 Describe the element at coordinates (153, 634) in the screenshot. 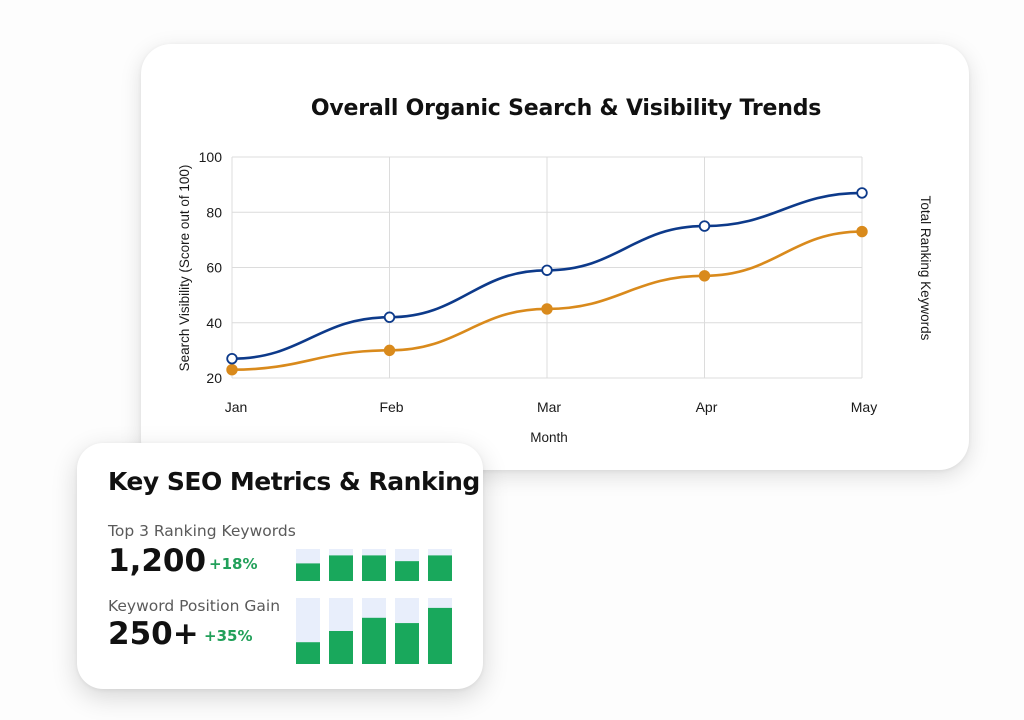

I see `metric-value-position-gain: 250+` at that location.